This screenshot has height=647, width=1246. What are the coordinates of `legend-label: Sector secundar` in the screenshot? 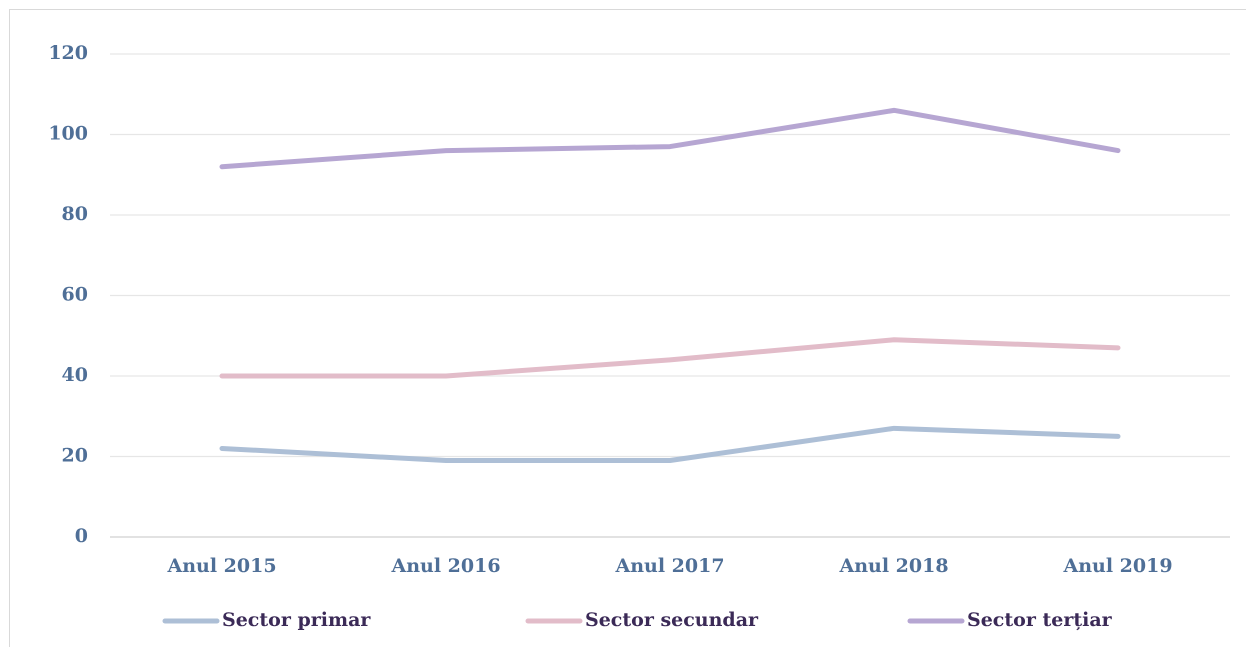 It's located at (672, 620).